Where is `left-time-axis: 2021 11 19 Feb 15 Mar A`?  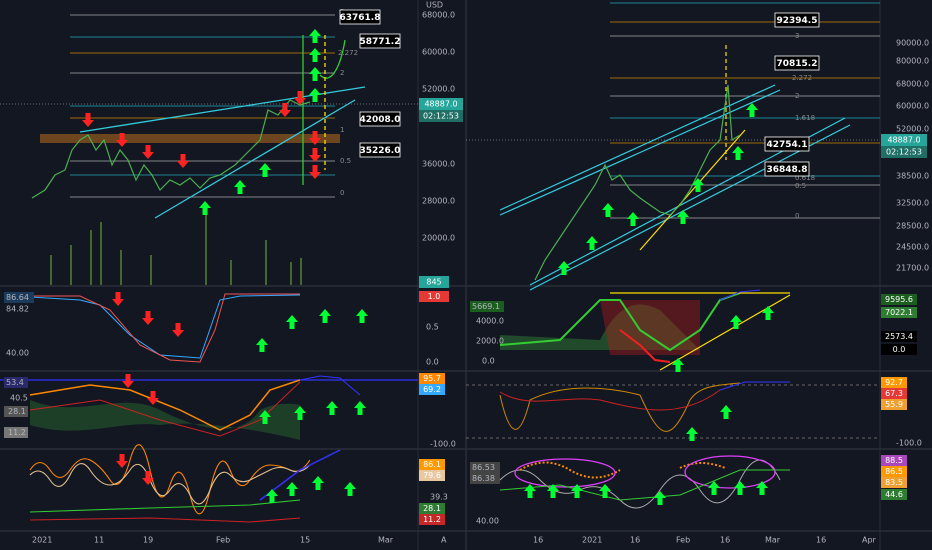 left-time-axis: 2021 11 19 Feb 15 Mar A is located at coordinates (239, 540).